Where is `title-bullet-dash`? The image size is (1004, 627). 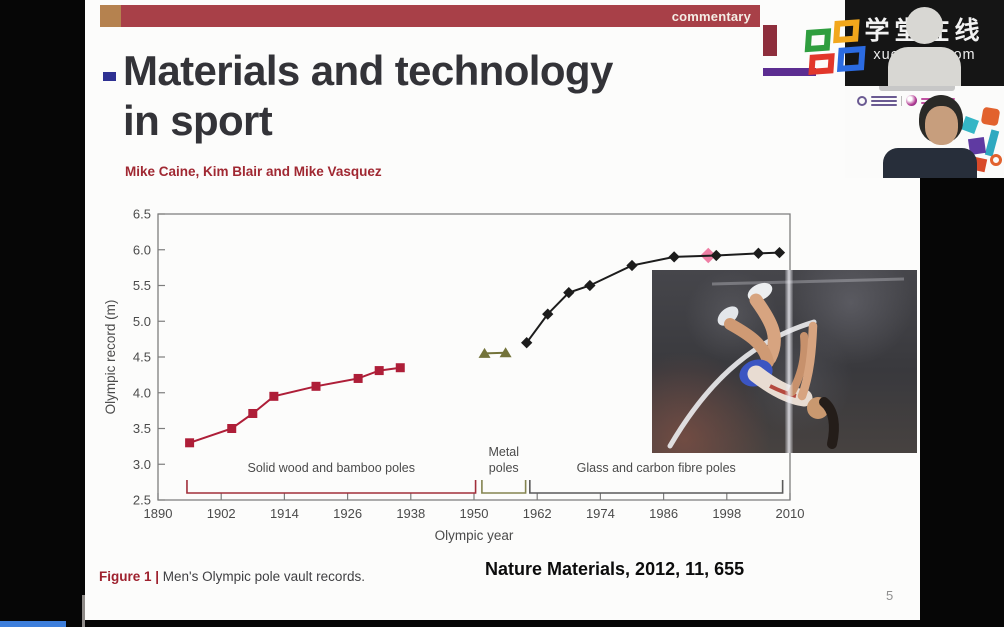
title-bullet-dash is located at coordinates (109, 76).